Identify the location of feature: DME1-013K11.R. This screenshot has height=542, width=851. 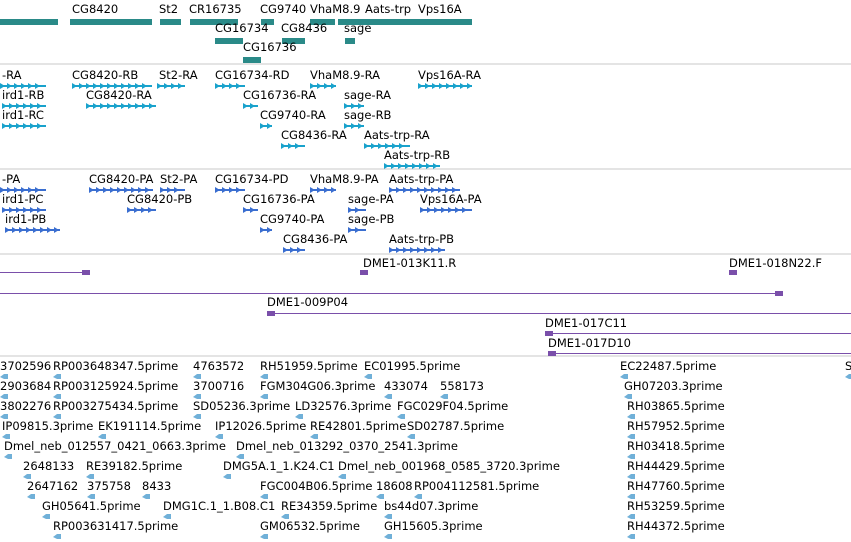
(408, 265).